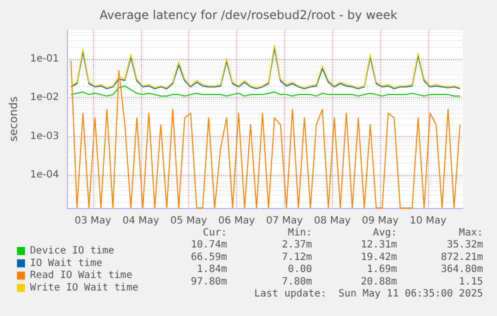  Describe the element at coordinates (208, 257) in the screenshot. I see `text: 66.59m` at that location.